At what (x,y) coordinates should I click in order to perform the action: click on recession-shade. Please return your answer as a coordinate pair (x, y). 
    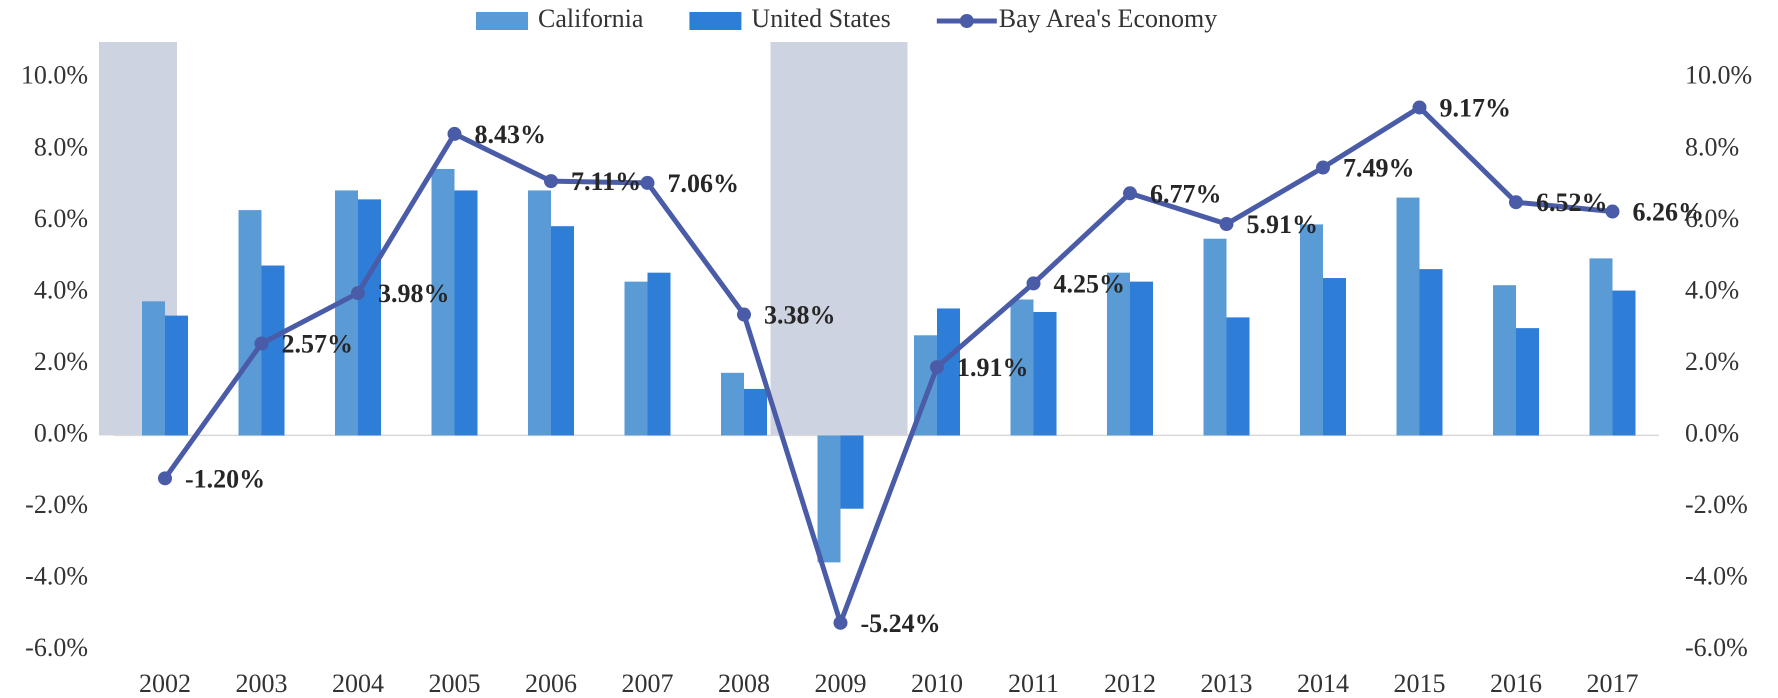
    Looking at the image, I should click on (839, 239).